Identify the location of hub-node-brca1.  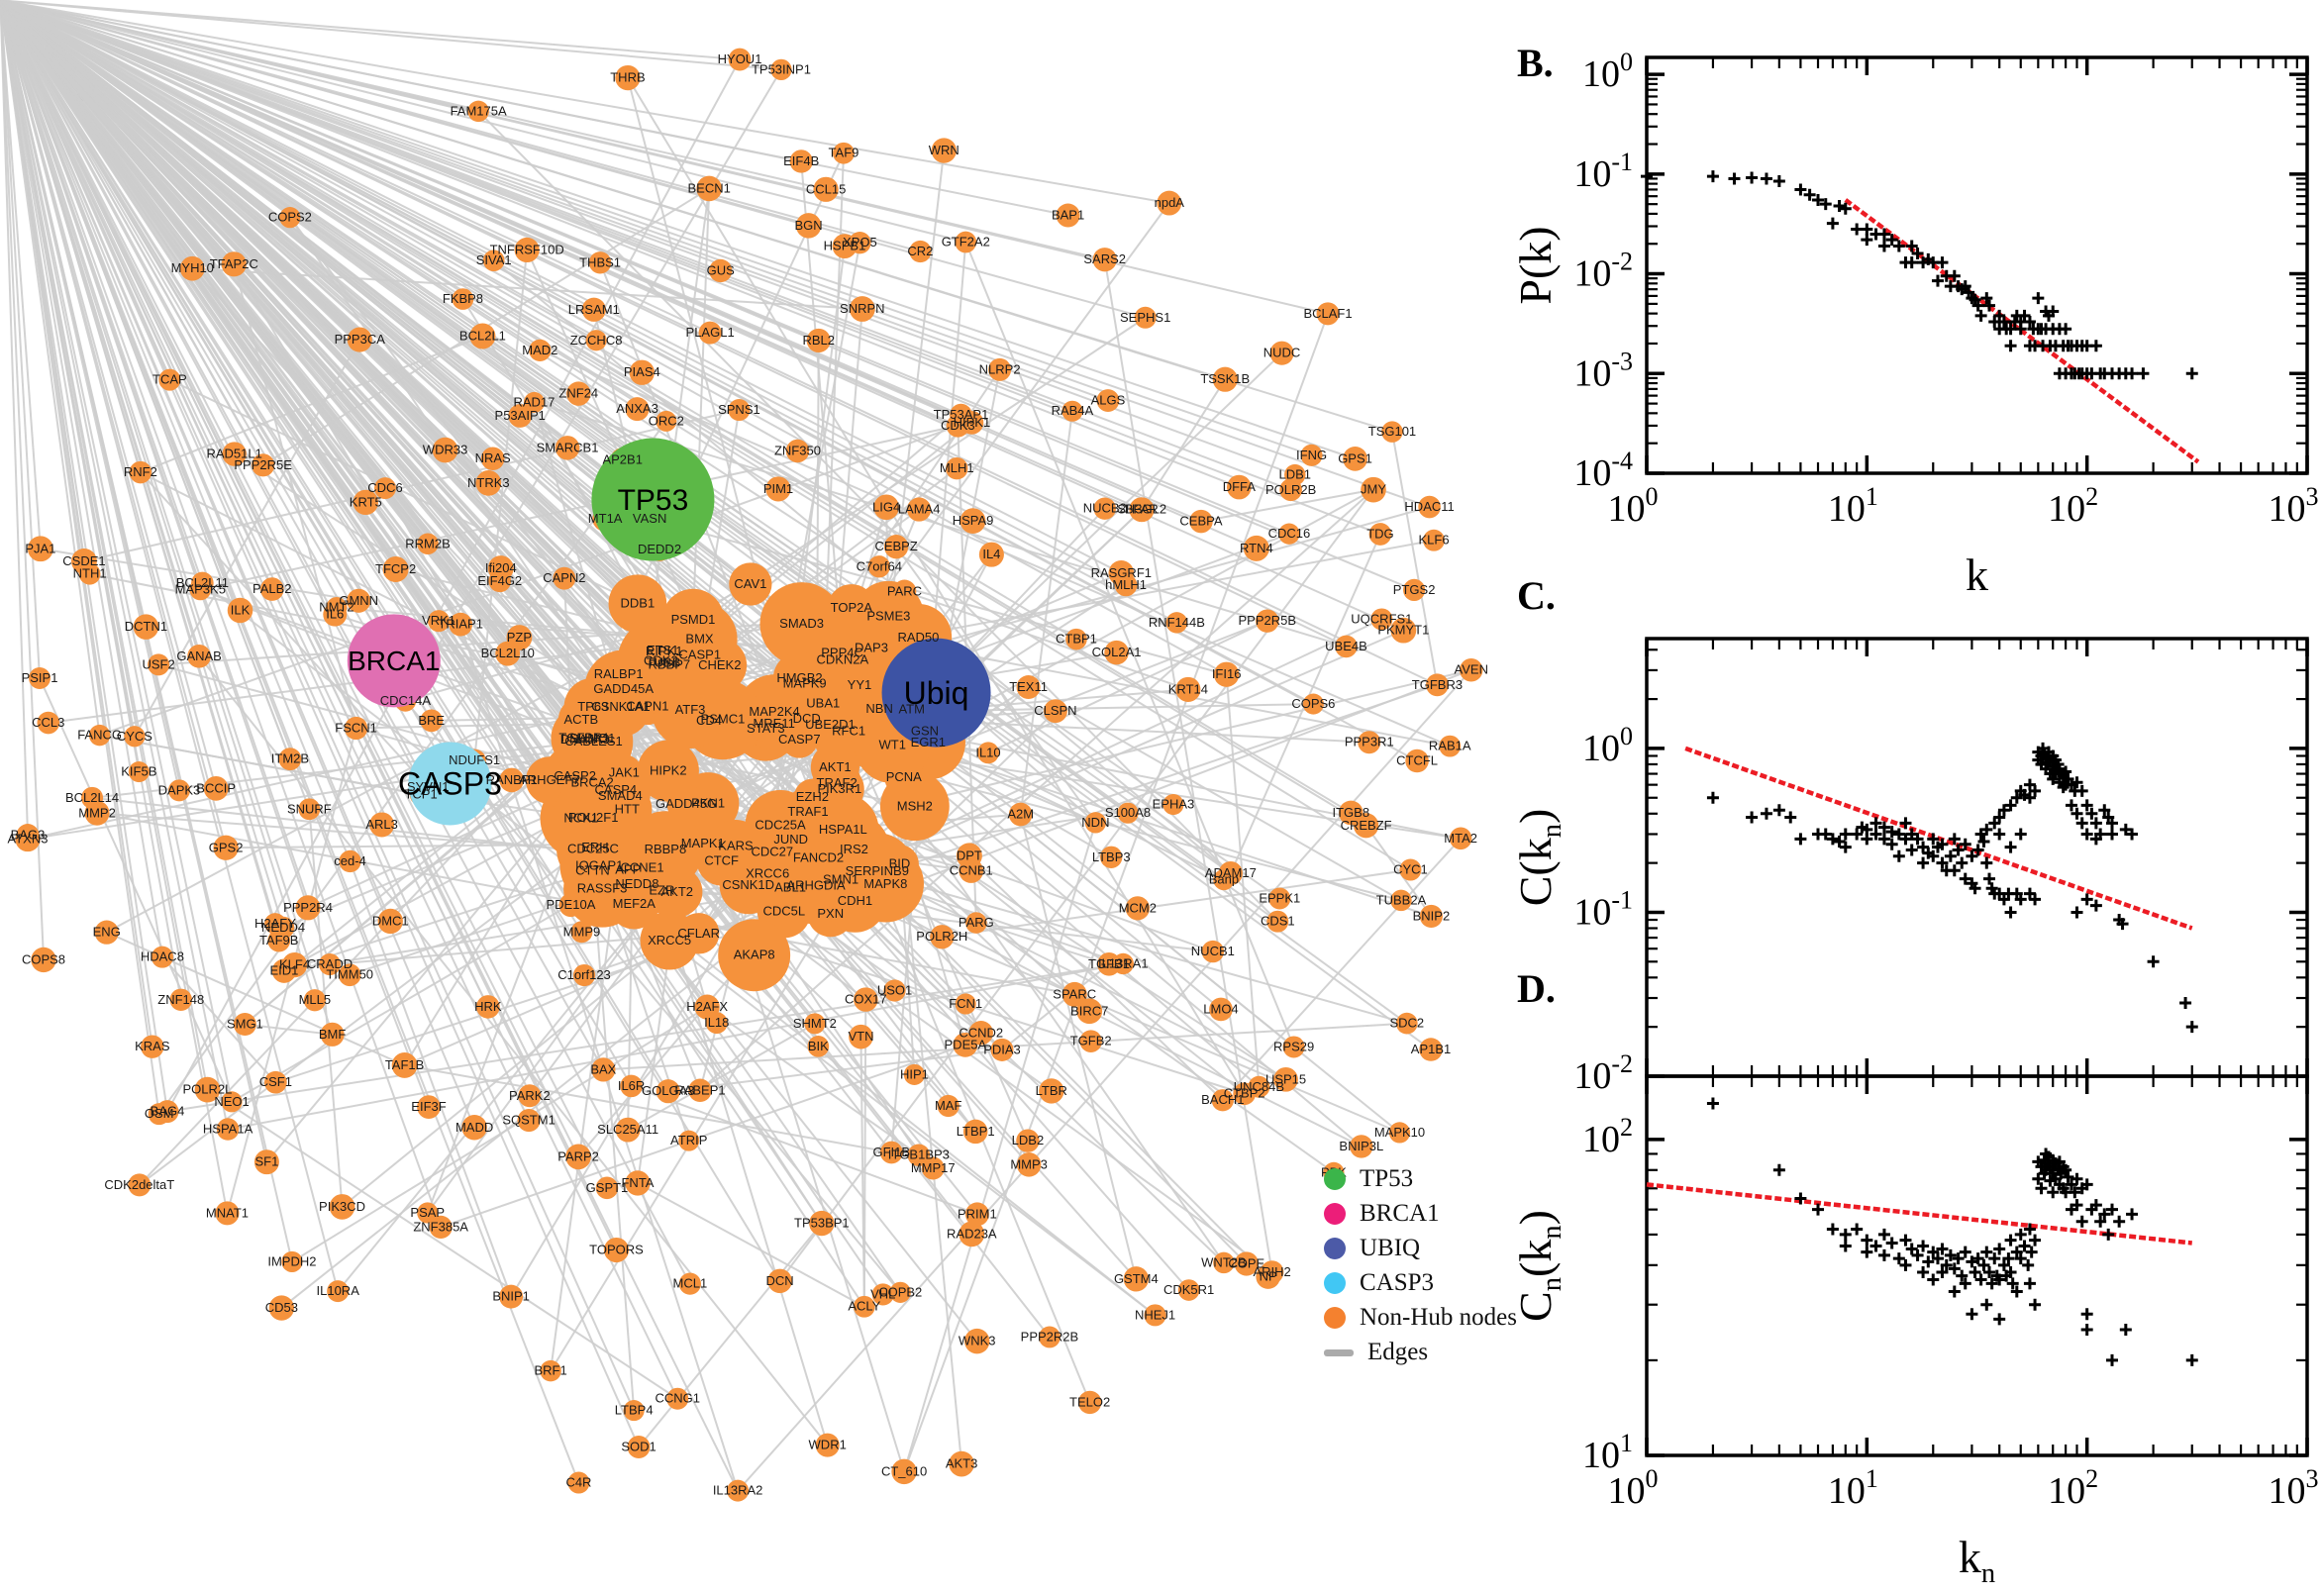
(394, 661).